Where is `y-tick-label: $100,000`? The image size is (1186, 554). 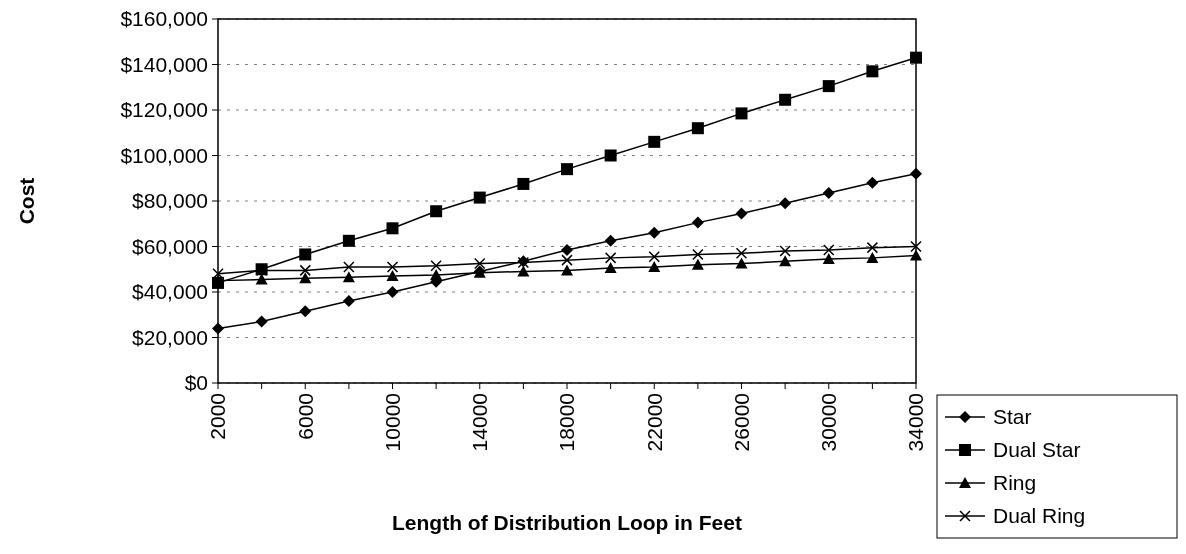 y-tick-label: $100,000 is located at coordinates (164, 155).